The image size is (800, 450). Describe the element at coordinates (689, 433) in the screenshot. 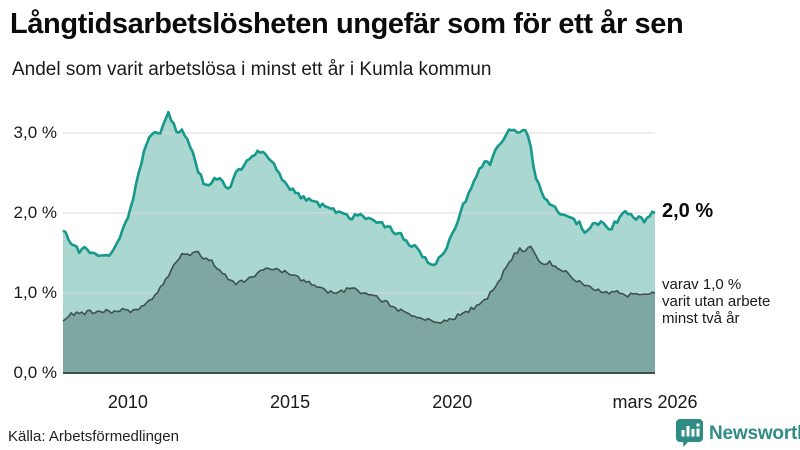

I see `newsworthy-bubble-chart-icon` at that location.